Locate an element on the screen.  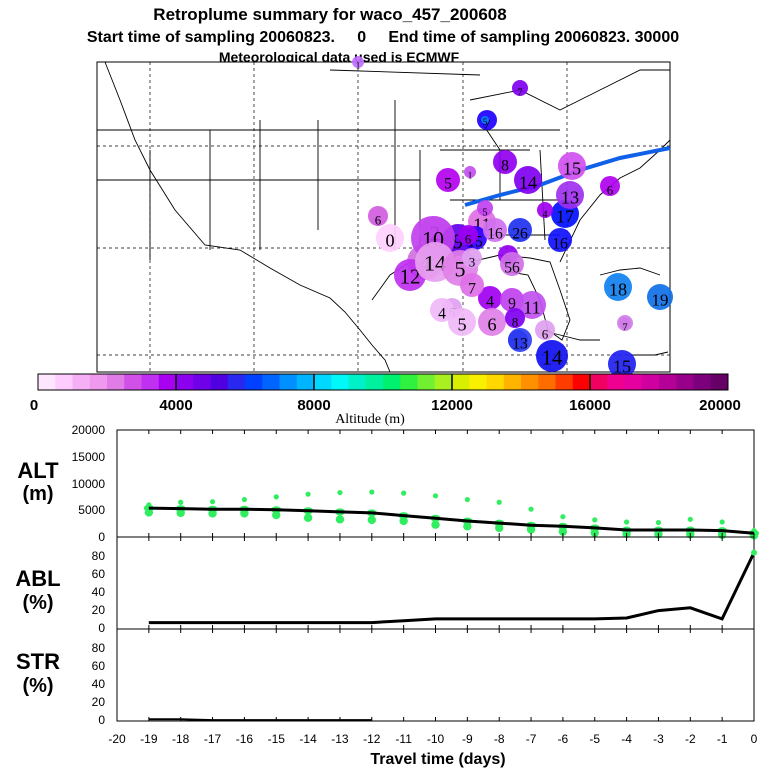
plume-label: 11 is located at coordinates (532, 308).